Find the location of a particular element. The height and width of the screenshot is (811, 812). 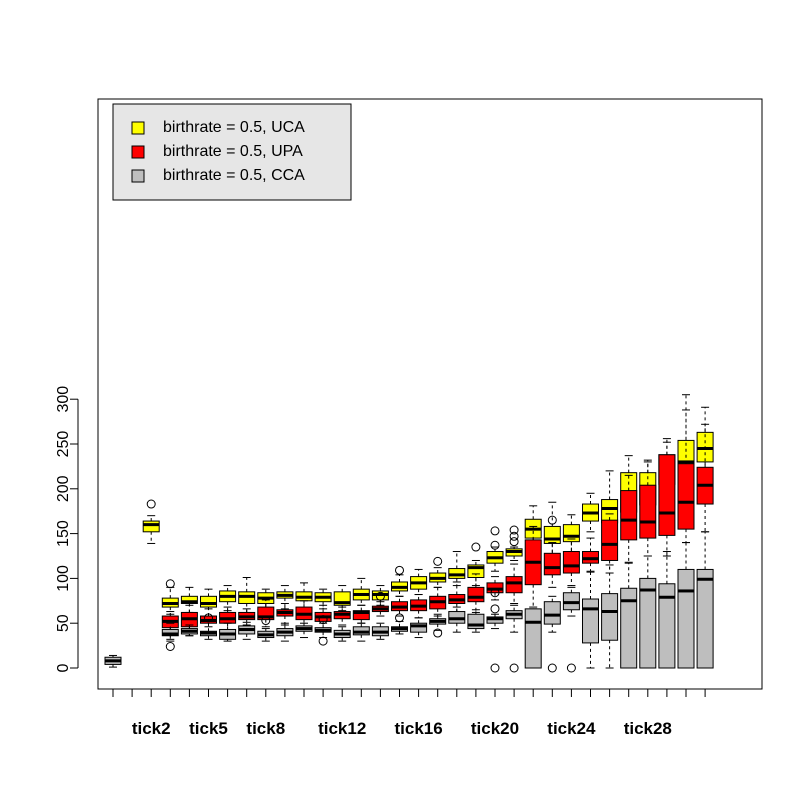

legend-label: birthrate = 0.5, UPA is located at coordinates (233, 151).